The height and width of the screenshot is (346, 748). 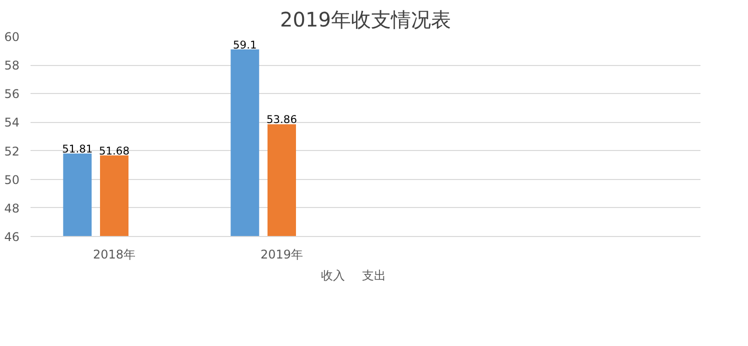 I want to click on data-label: 59.1, so click(x=245, y=45).